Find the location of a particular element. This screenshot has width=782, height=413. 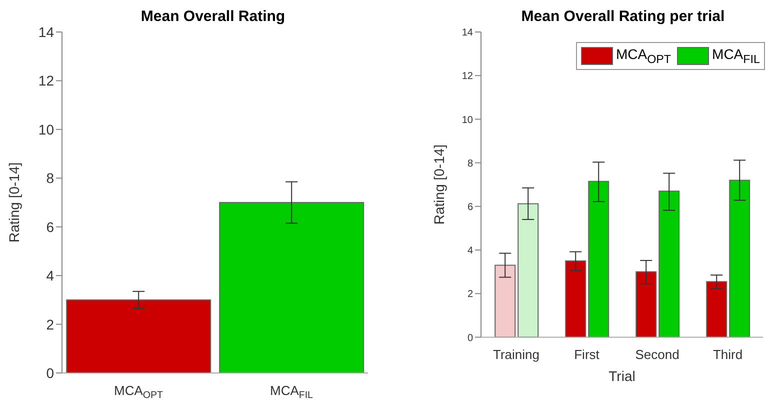

chart-title: Mean Overall Rating per trial is located at coordinates (623, 17).